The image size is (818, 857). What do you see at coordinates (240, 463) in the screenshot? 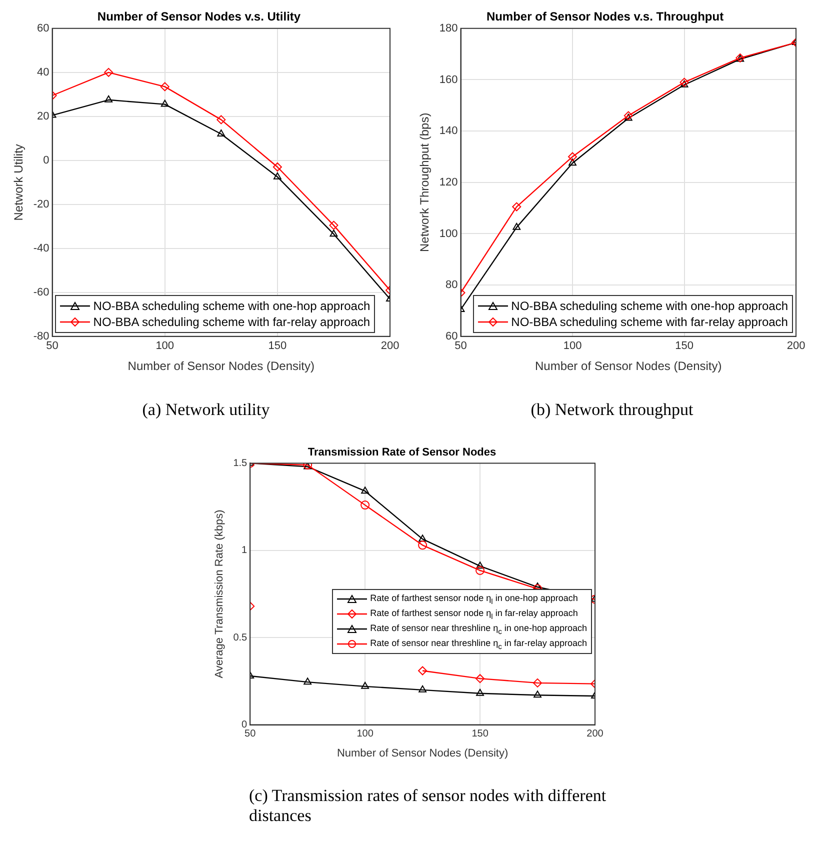
I see `y-tick-label: 1.5` at bounding box center [240, 463].